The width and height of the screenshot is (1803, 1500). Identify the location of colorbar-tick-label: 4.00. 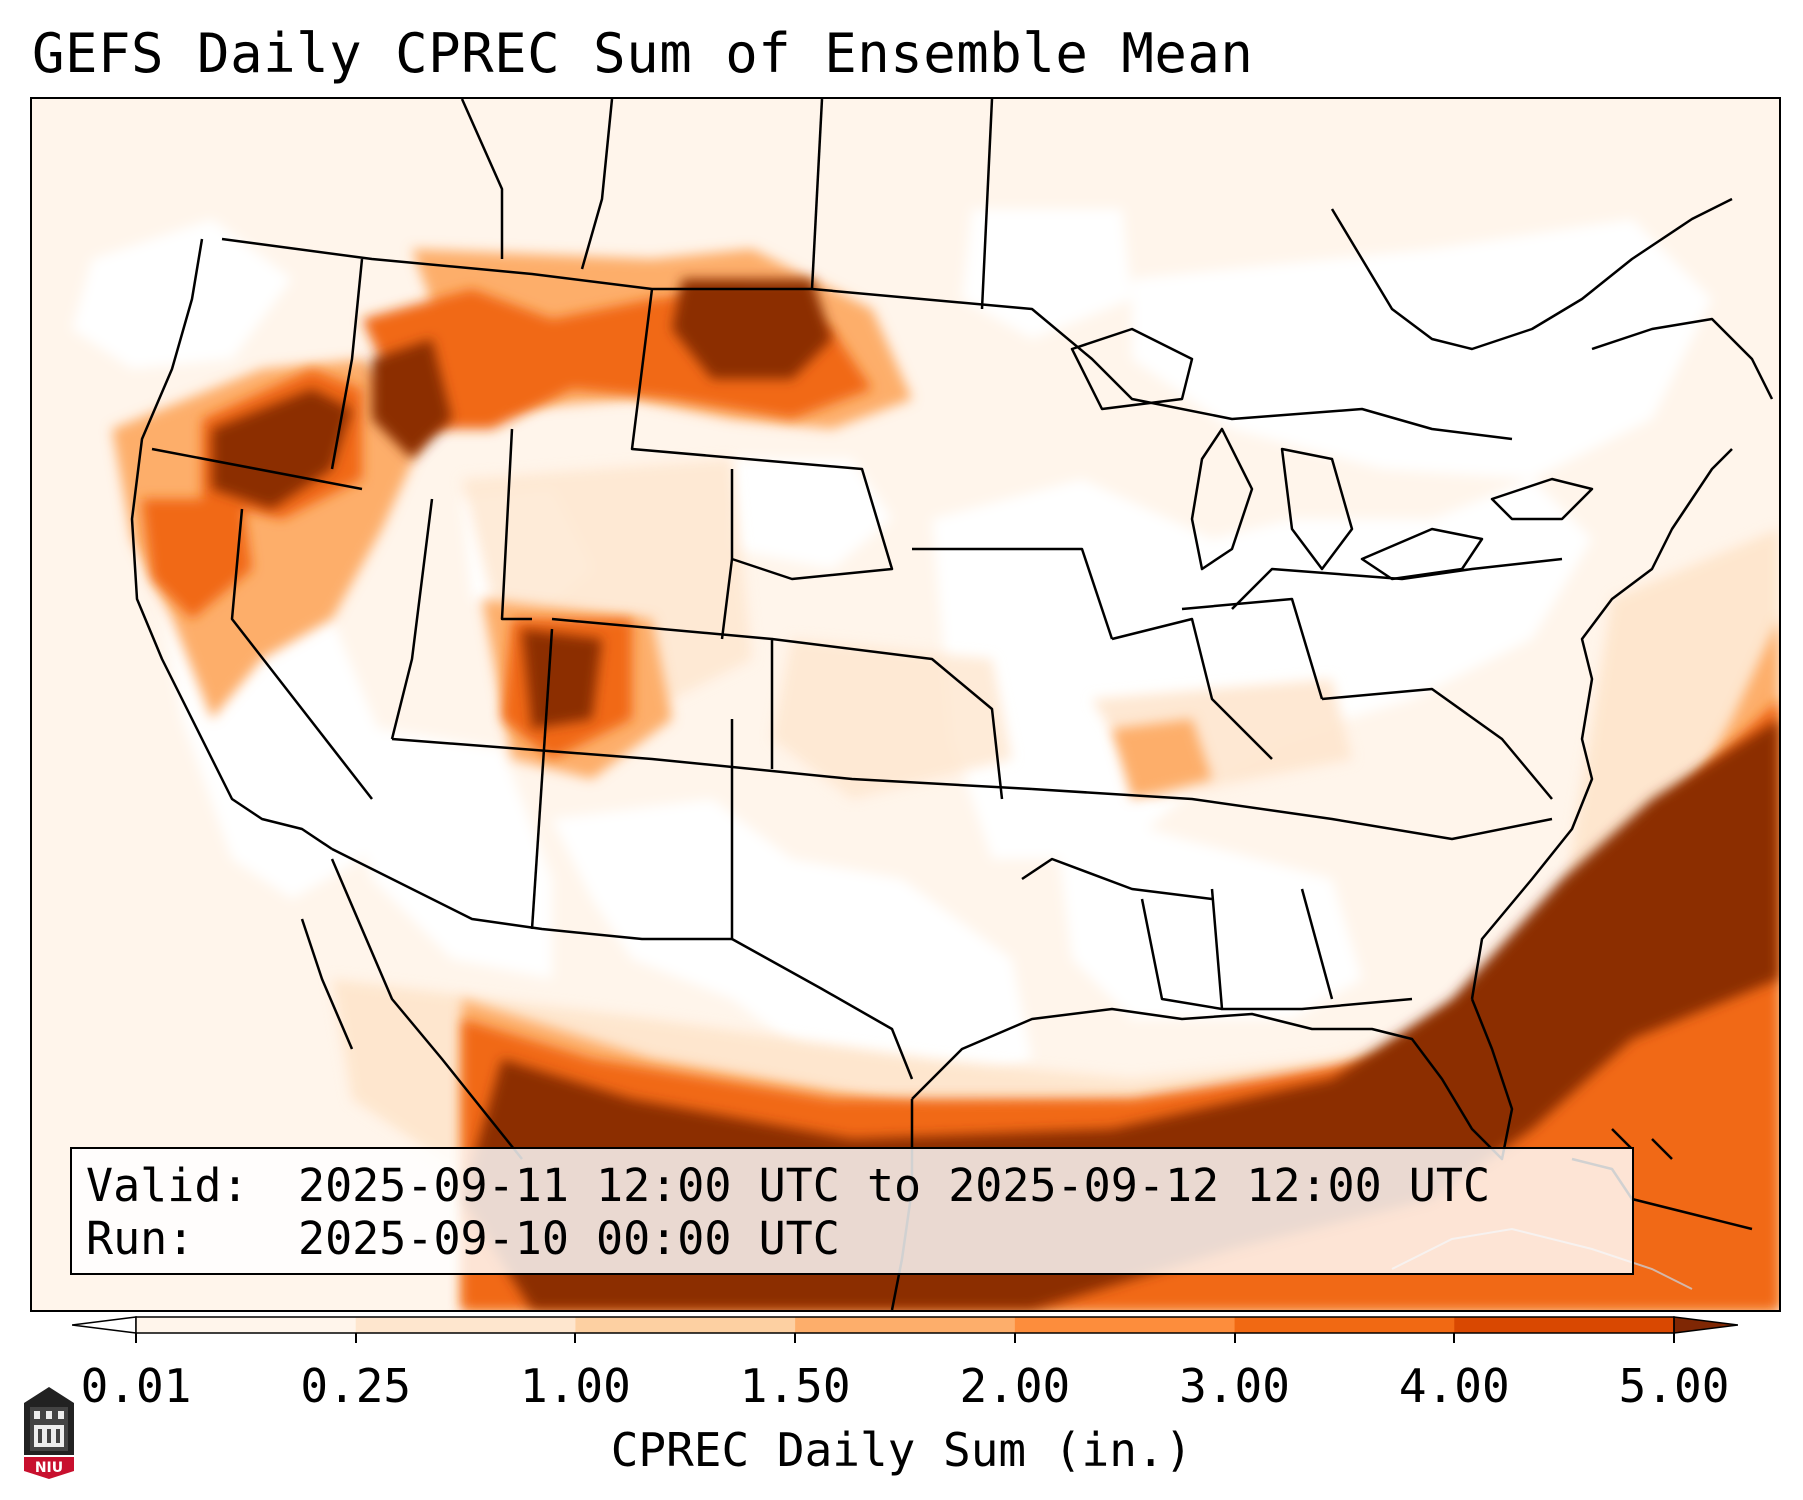
(1454, 1386).